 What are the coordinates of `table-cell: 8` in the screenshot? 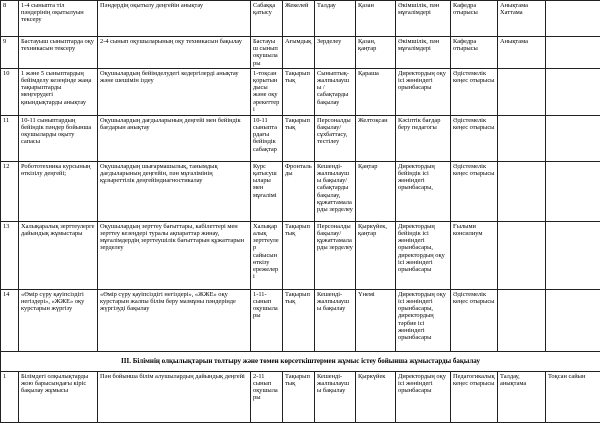 It's located at (10, 19).